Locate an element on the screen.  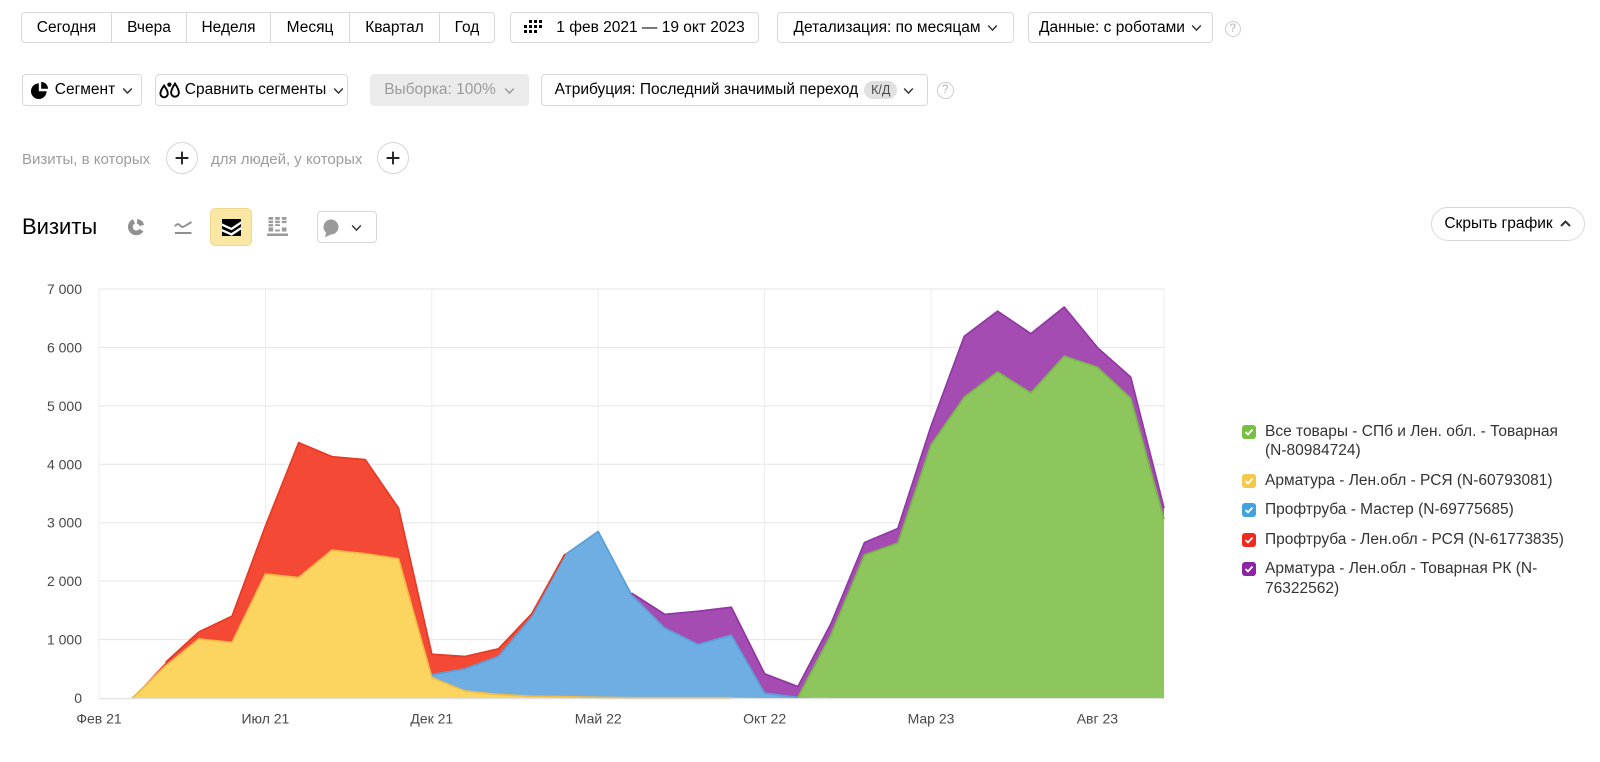
svg-text: 2 000 is located at coordinates (64, 581).